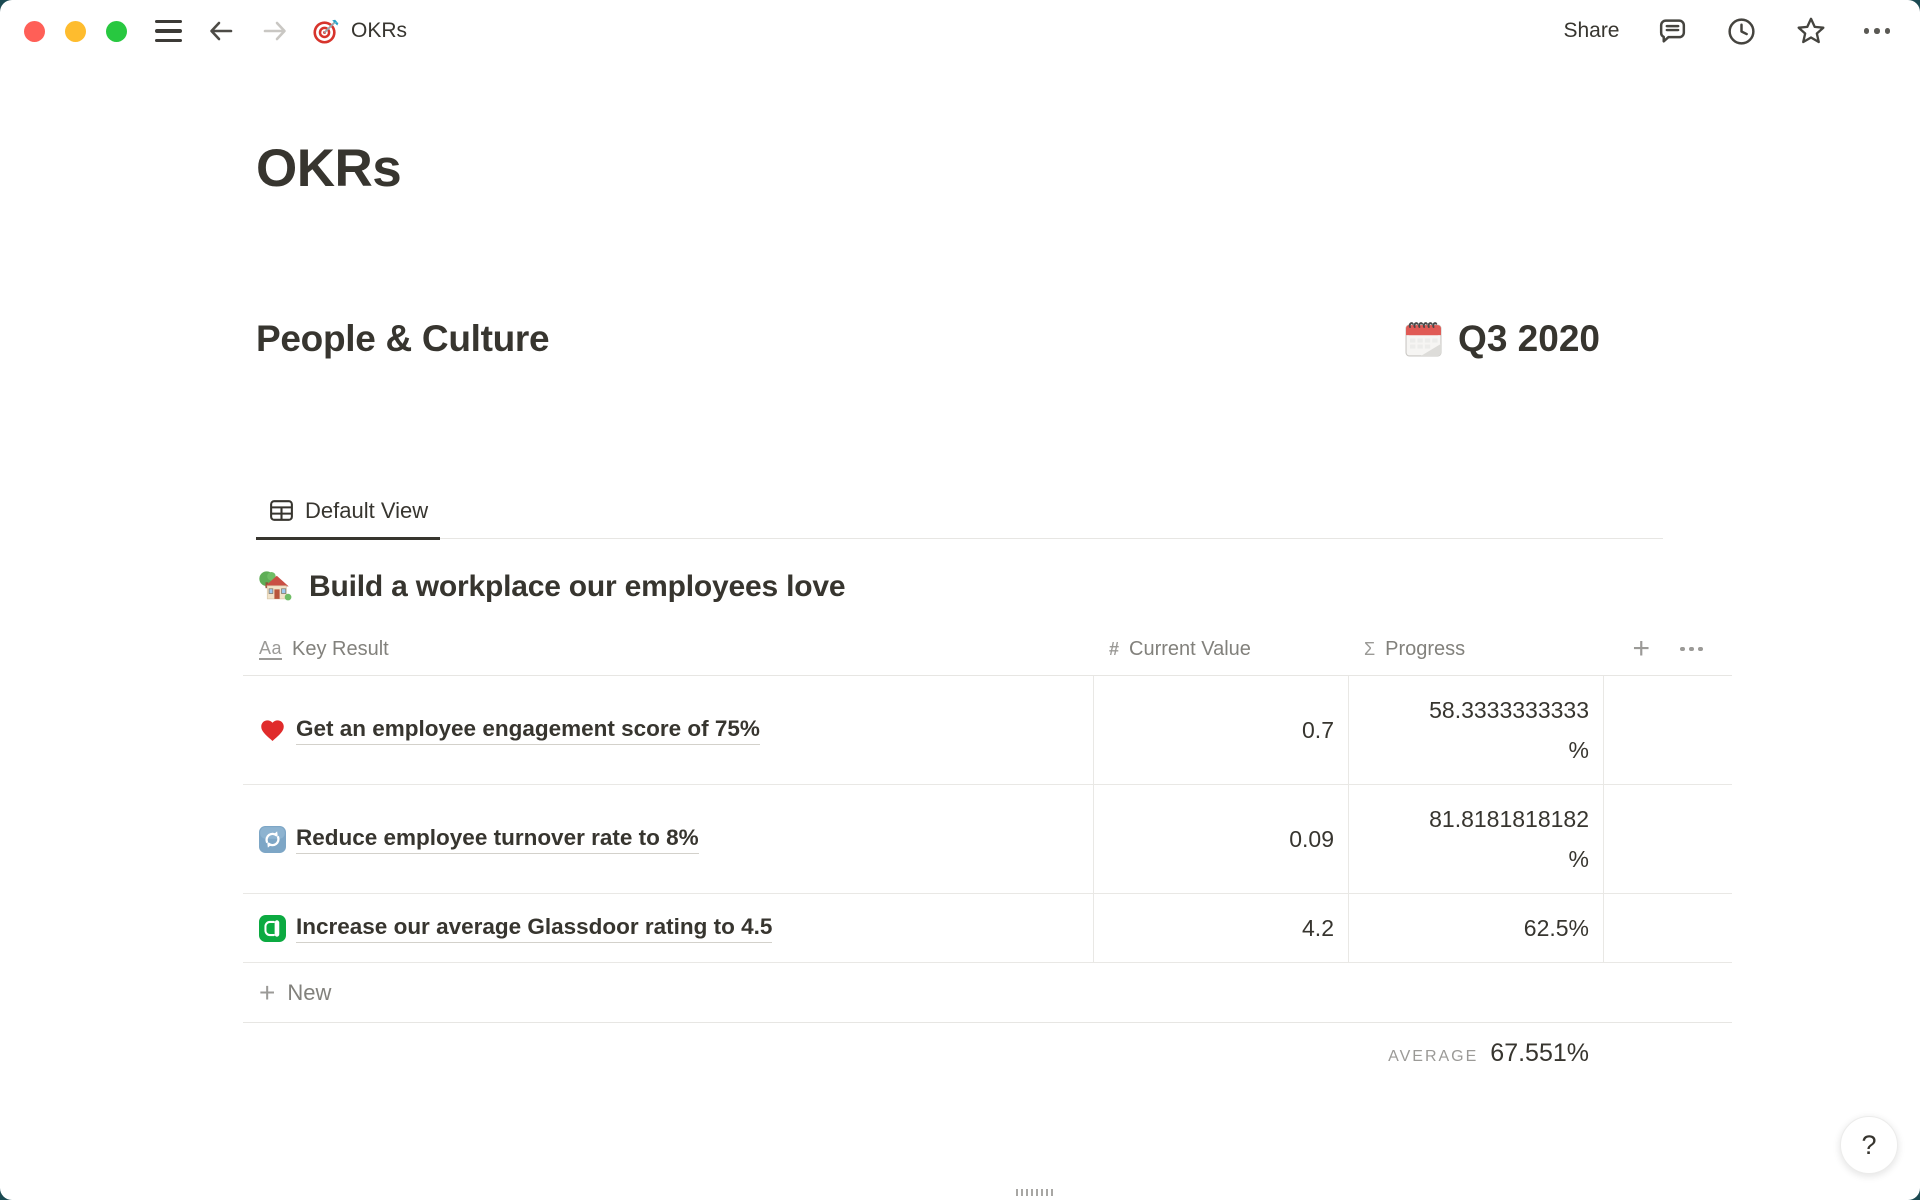 This screenshot has height=1200, width=1920. What do you see at coordinates (528, 730) in the screenshot?
I see `key-result-link: Get an employee engagement score of 75%` at bounding box center [528, 730].